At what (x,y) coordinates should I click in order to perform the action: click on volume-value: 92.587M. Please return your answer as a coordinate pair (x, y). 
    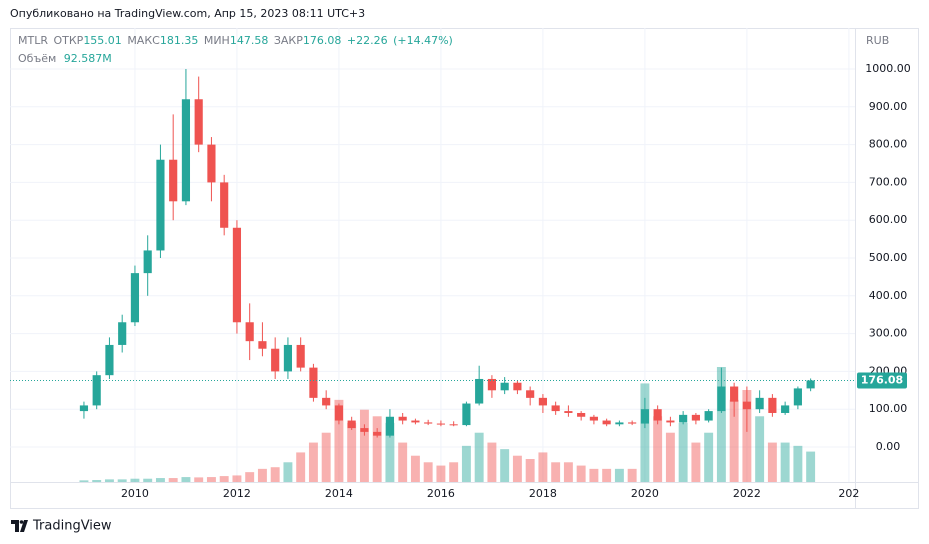
    Looking at the image, I should click on (88, 58).